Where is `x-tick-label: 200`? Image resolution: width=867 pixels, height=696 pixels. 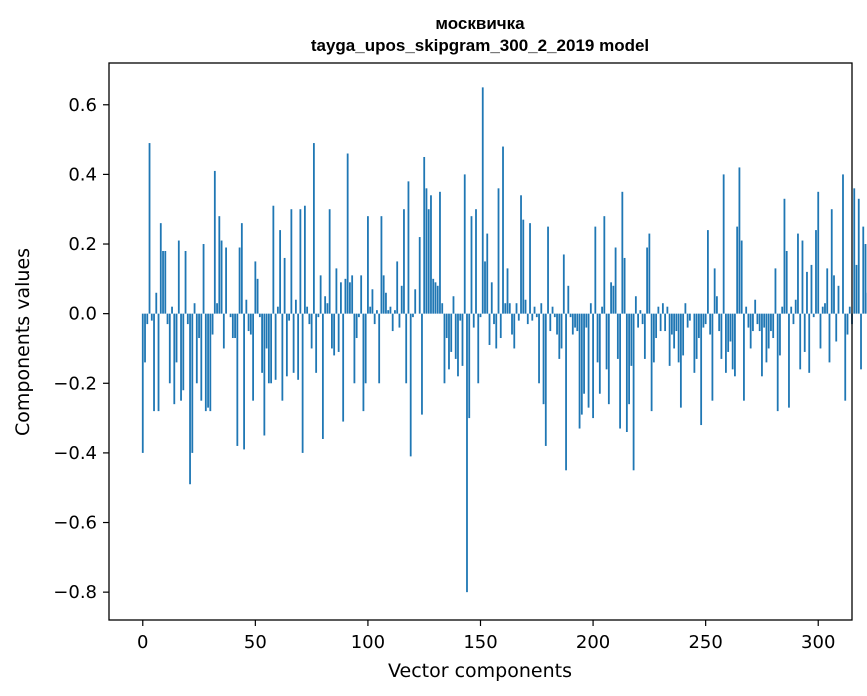 x-tick-label: 200 is located at coordinates (593, 642).